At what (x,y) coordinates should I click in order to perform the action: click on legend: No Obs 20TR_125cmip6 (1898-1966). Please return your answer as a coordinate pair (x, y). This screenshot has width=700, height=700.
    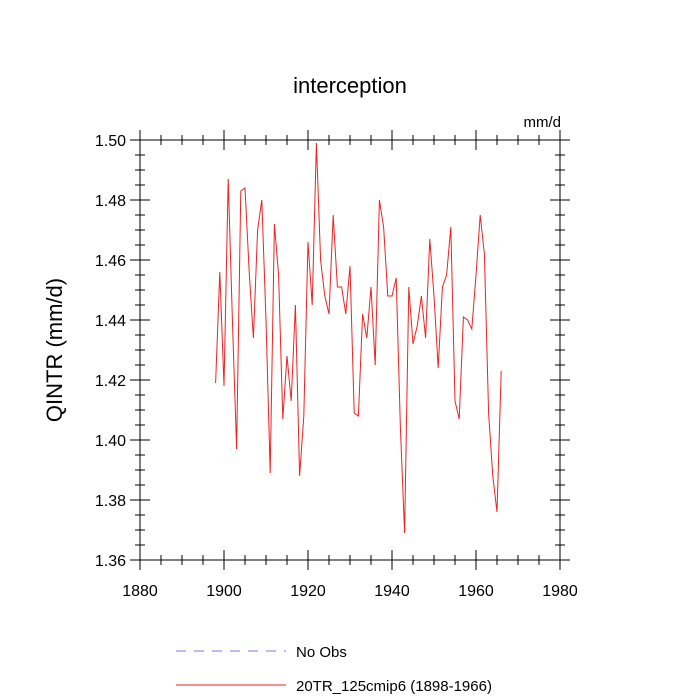
    Looking at the image, I should click on (334, 669).